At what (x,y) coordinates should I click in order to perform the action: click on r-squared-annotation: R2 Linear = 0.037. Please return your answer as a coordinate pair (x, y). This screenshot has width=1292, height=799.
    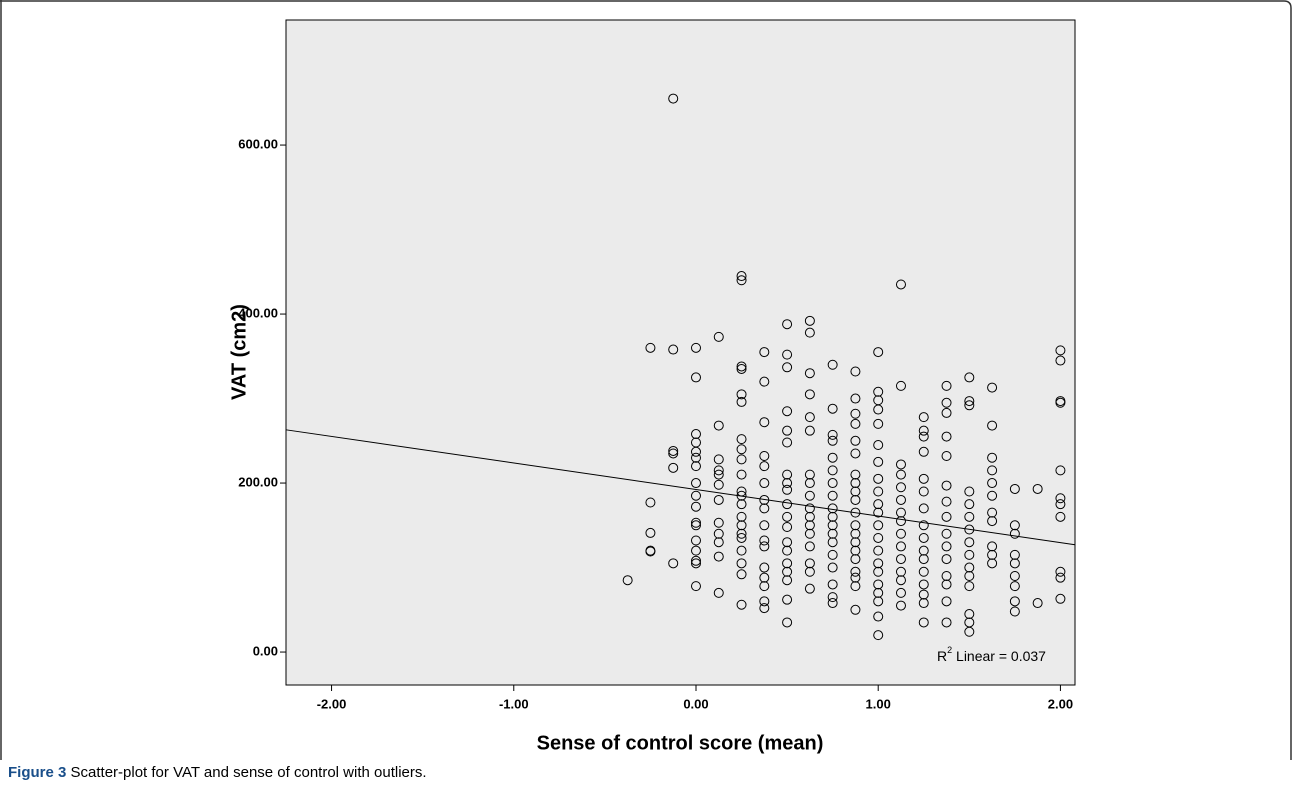
    Looking at the image, I should click on (991, 654).